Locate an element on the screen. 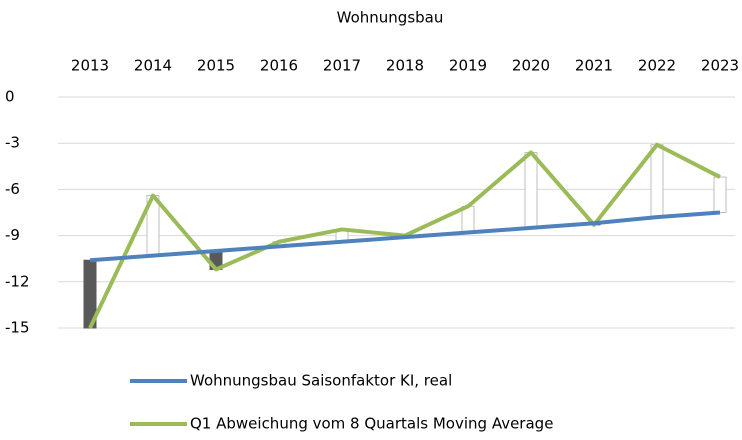 The image size is (742, 440). x-tick-label: 2022 is located at coordinates (657, 66).